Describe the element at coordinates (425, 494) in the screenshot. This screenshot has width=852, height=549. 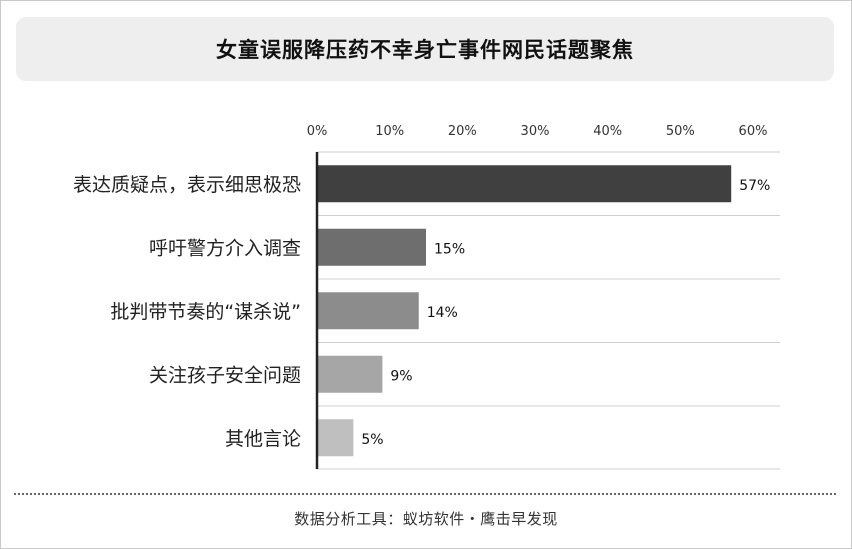
I see `footer-divider` at that location.